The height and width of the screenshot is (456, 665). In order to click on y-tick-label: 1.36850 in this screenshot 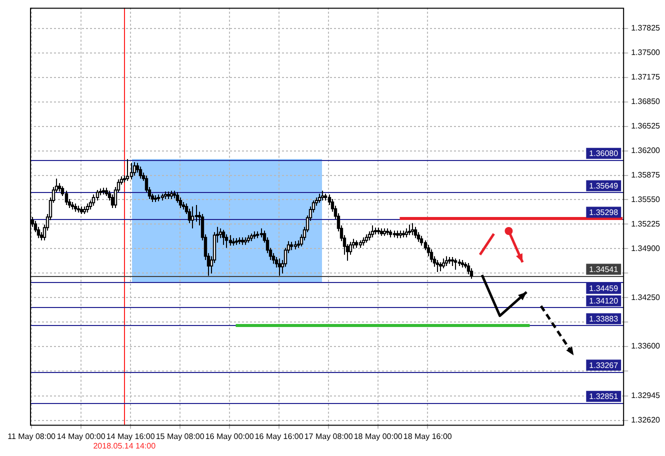, I will do `click(646, 101)`.